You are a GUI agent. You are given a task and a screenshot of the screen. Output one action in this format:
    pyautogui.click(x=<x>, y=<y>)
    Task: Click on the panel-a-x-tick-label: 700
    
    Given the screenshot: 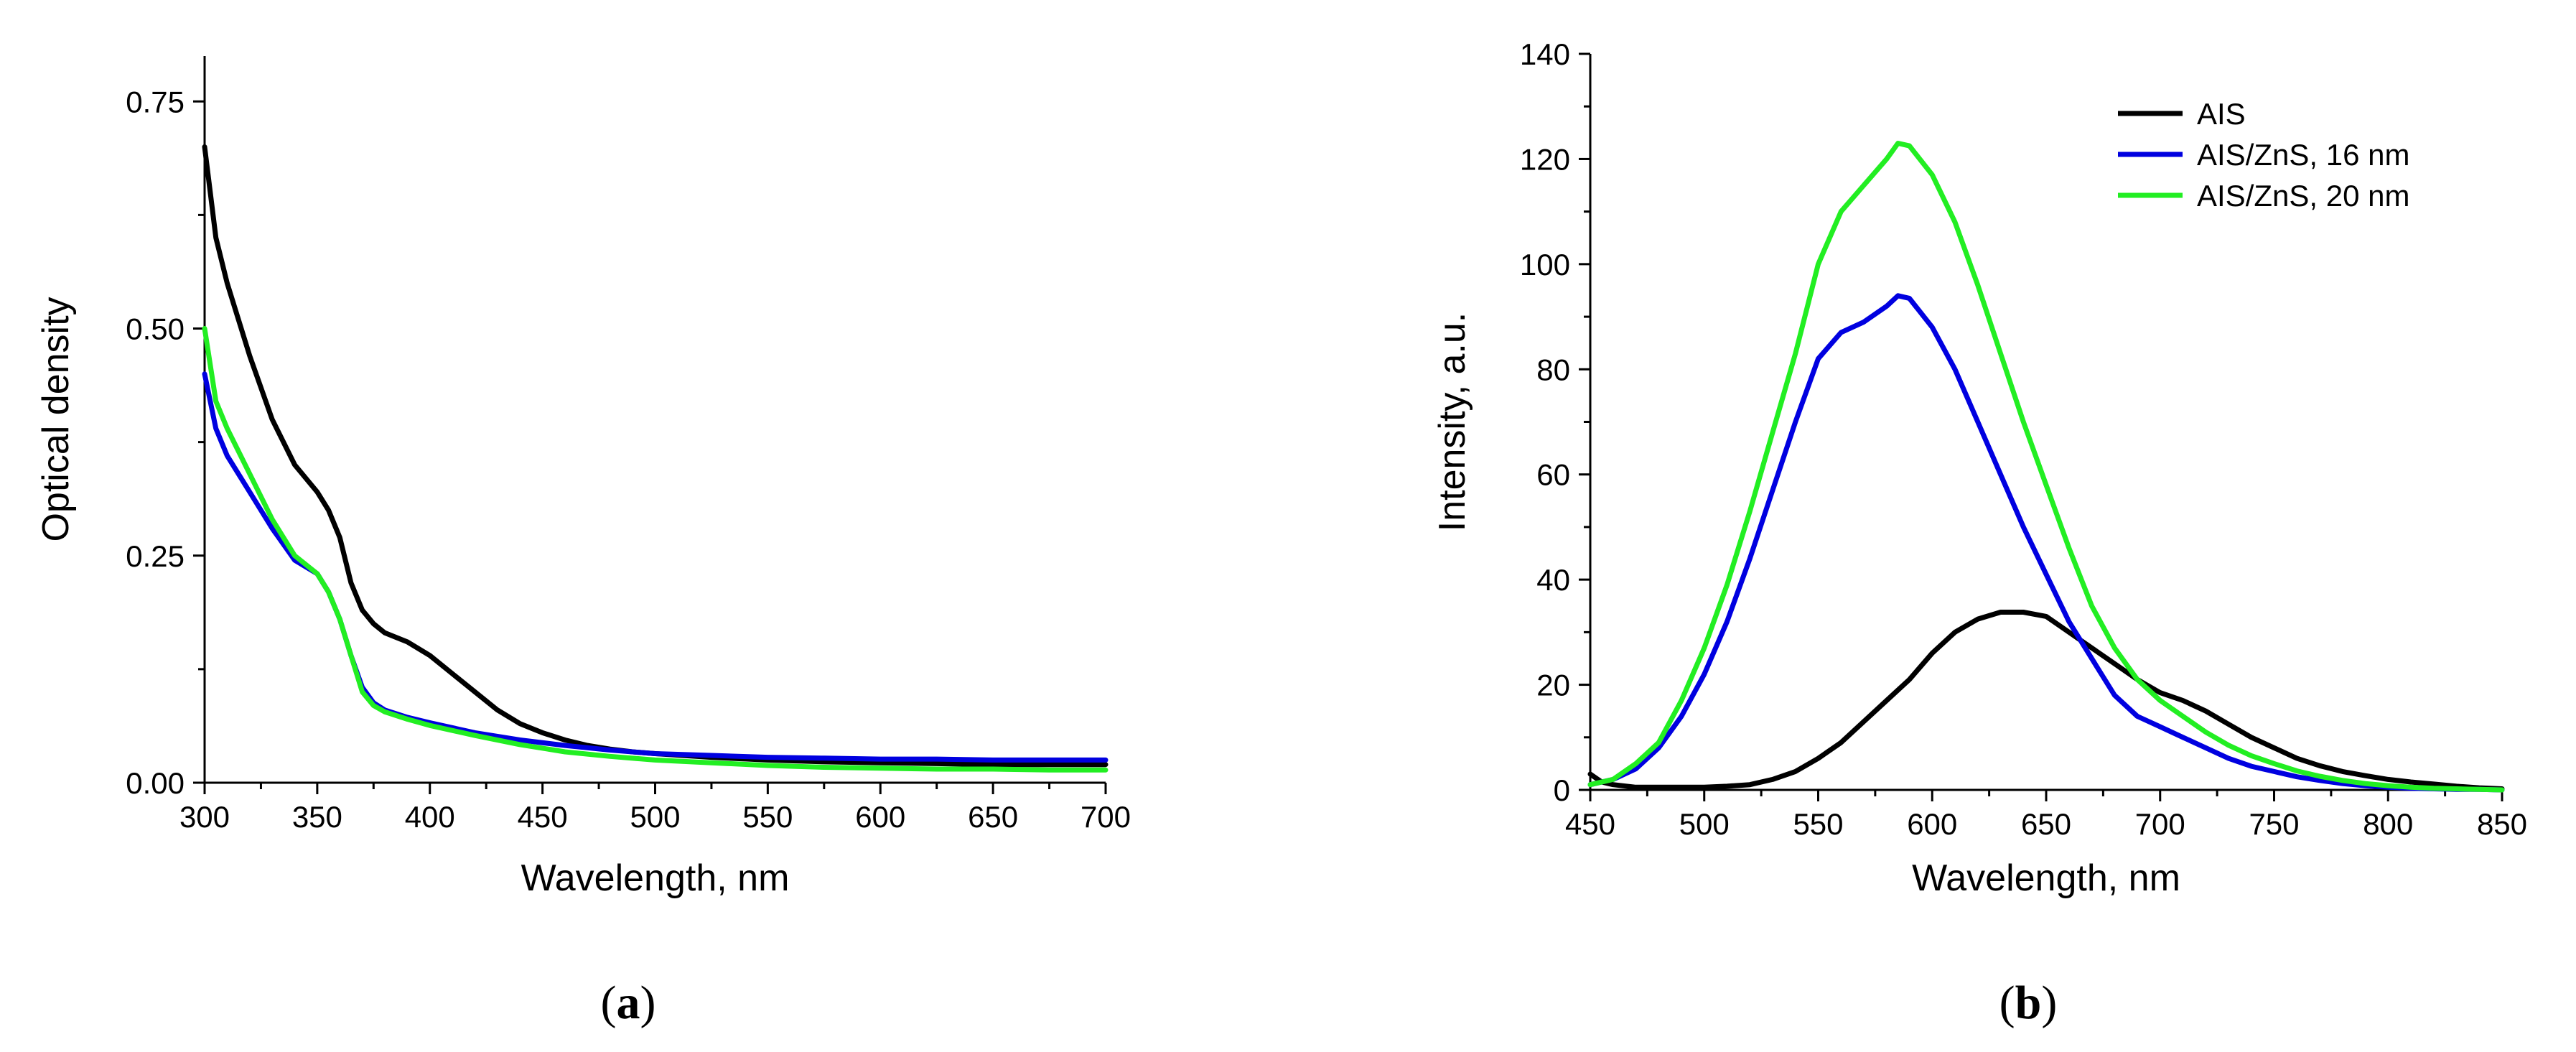 What is the action you would take?
    pyautogui.click(x=1106, y=817)
    